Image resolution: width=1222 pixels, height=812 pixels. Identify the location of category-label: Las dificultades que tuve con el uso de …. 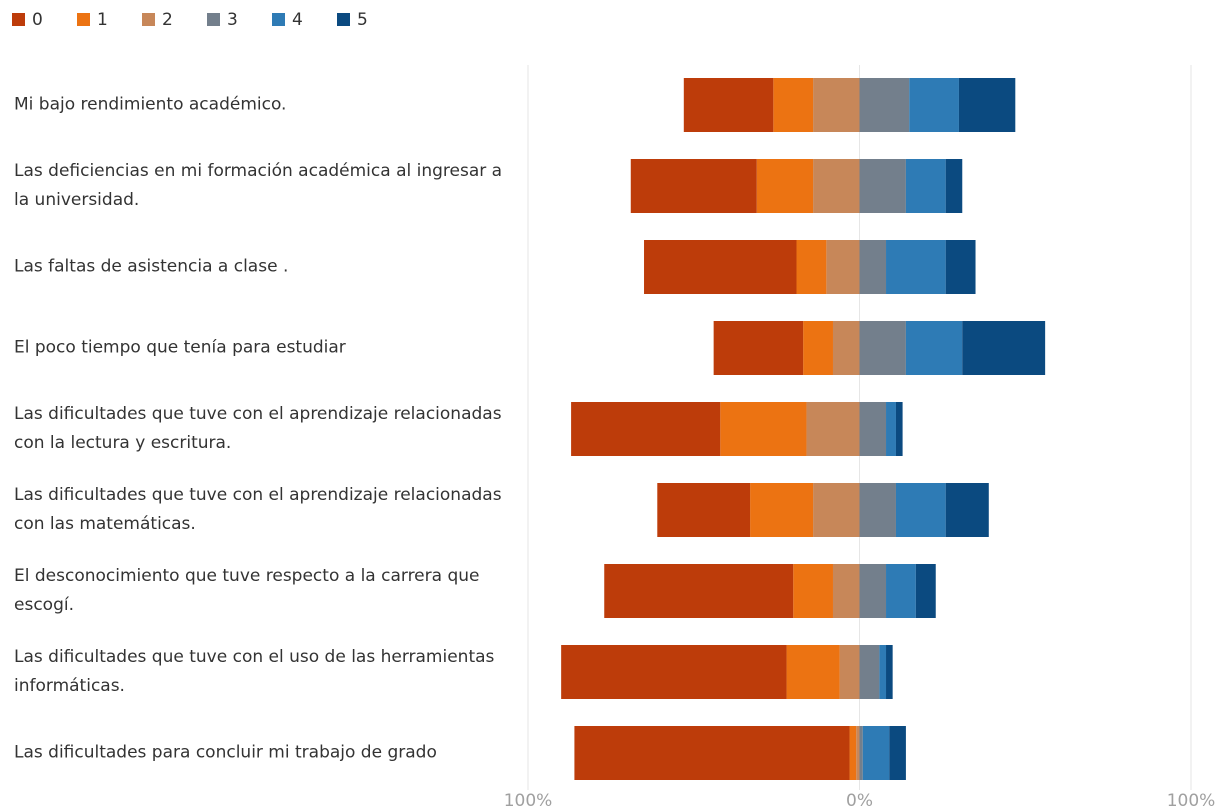
(254, 671).